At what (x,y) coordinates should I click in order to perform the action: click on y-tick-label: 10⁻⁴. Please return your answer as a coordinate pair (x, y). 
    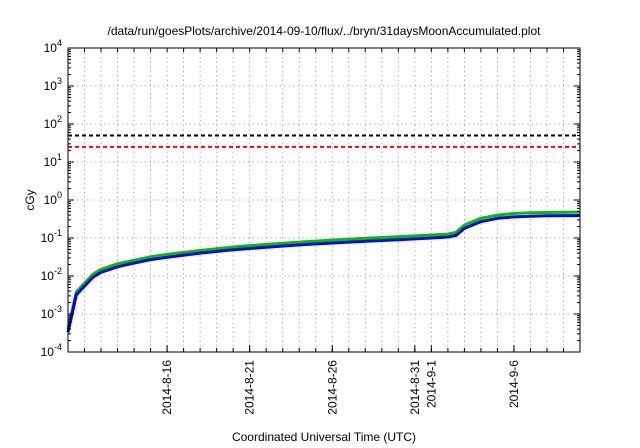
    Looking at the image, I should click on (51, 350).